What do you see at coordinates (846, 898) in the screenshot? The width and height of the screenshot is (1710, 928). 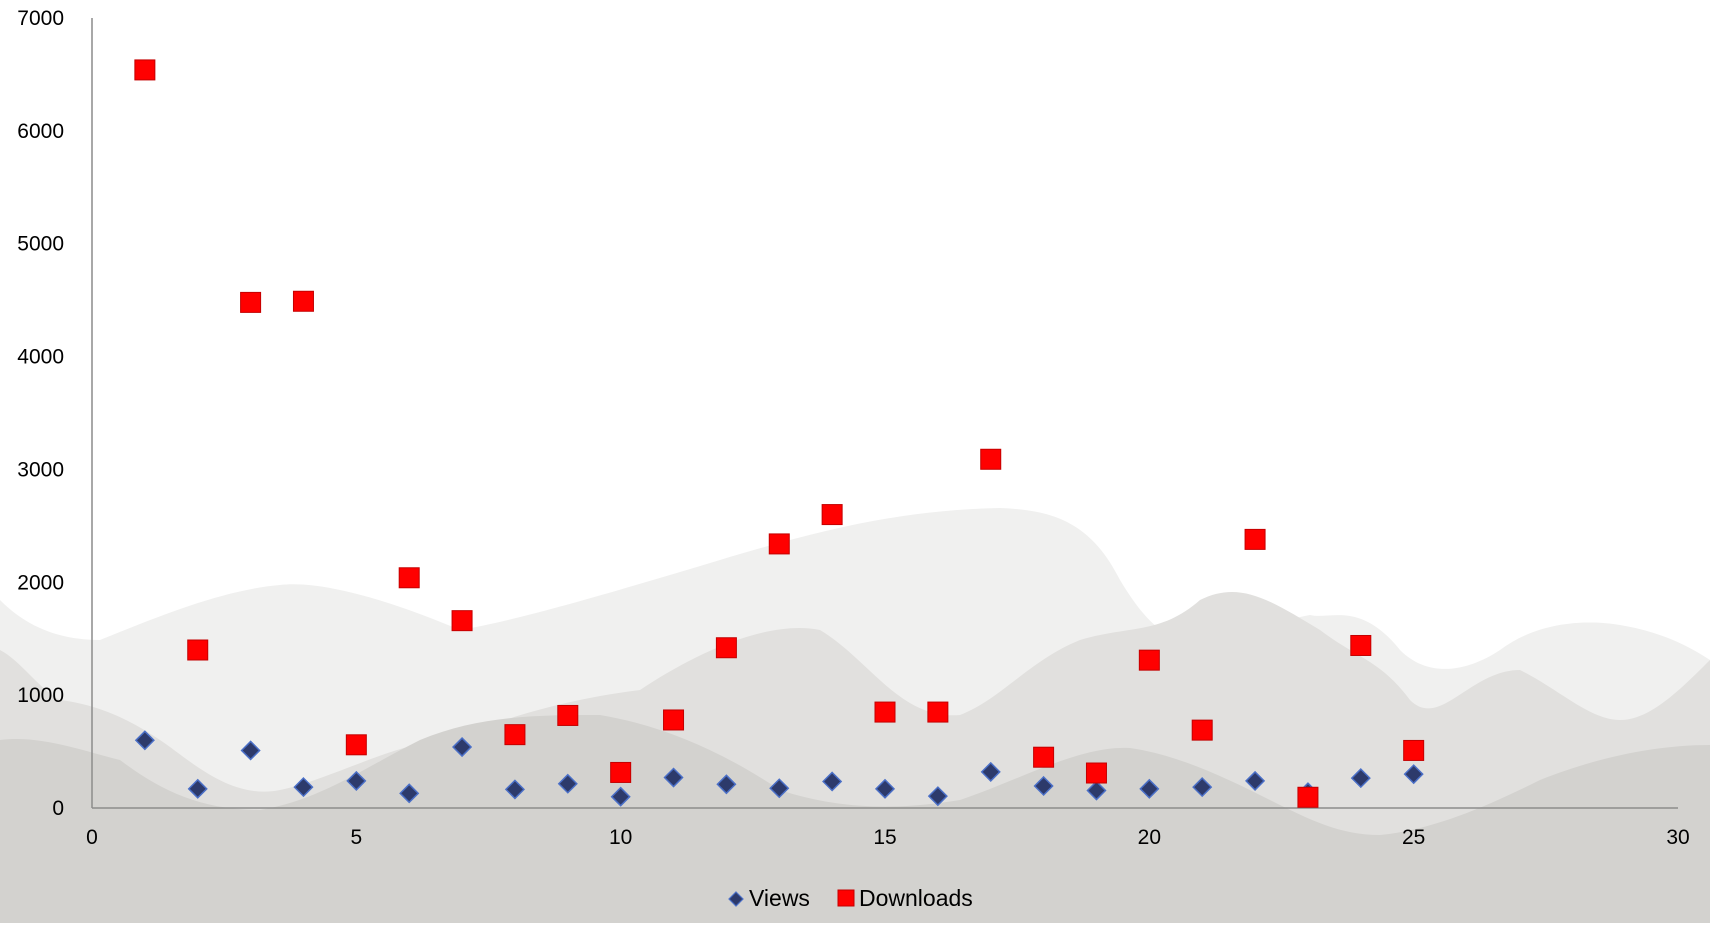 I see `legend-downloads-marker` at bounding box center [846, 898].